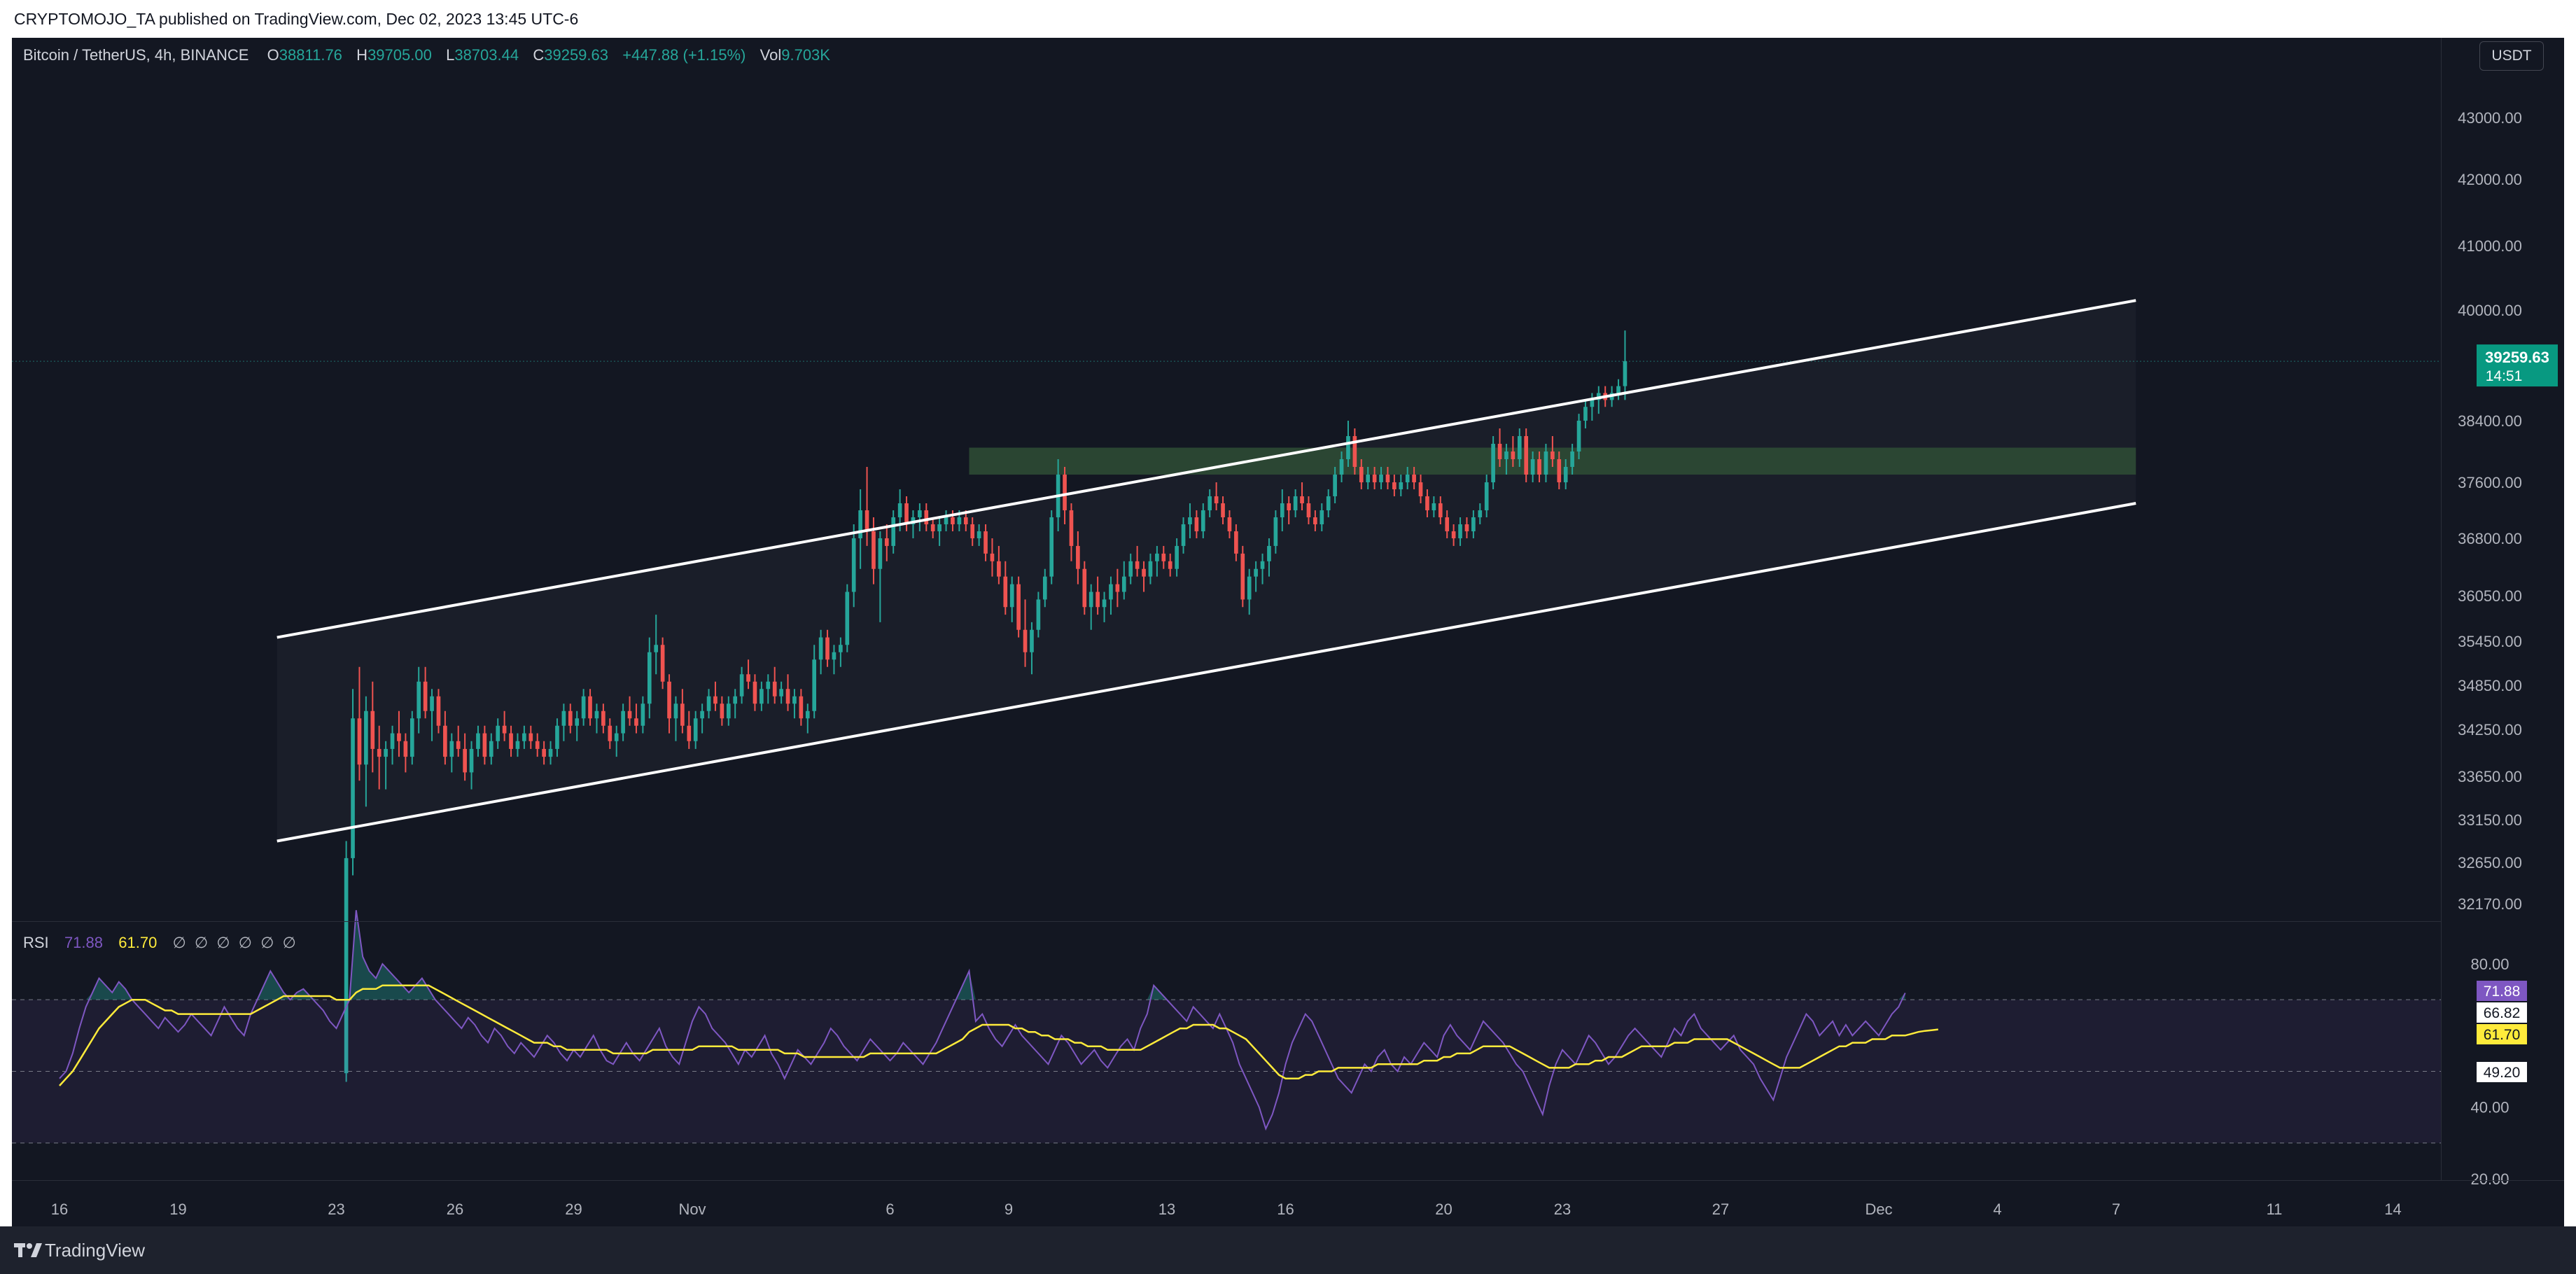 The image size is (2576, 1274). I want to click on open-value: 38811.76, so click(310, 55).